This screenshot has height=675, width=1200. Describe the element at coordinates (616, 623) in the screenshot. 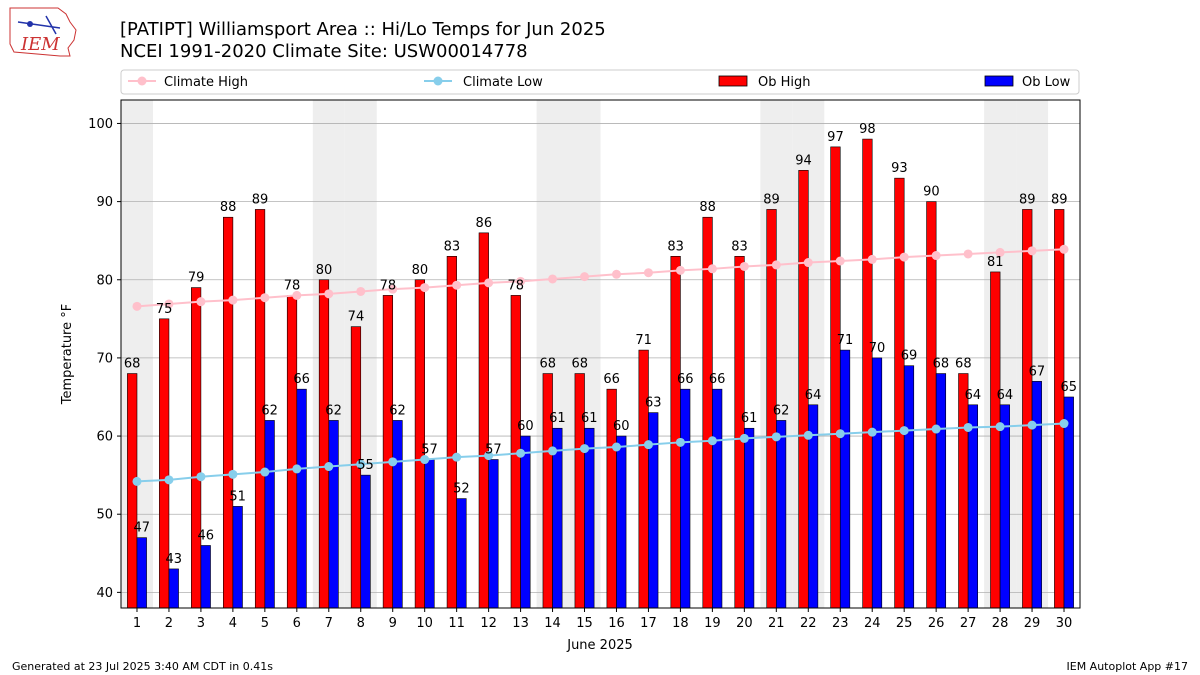

I see `x-tick-label-16: 16` at that location.